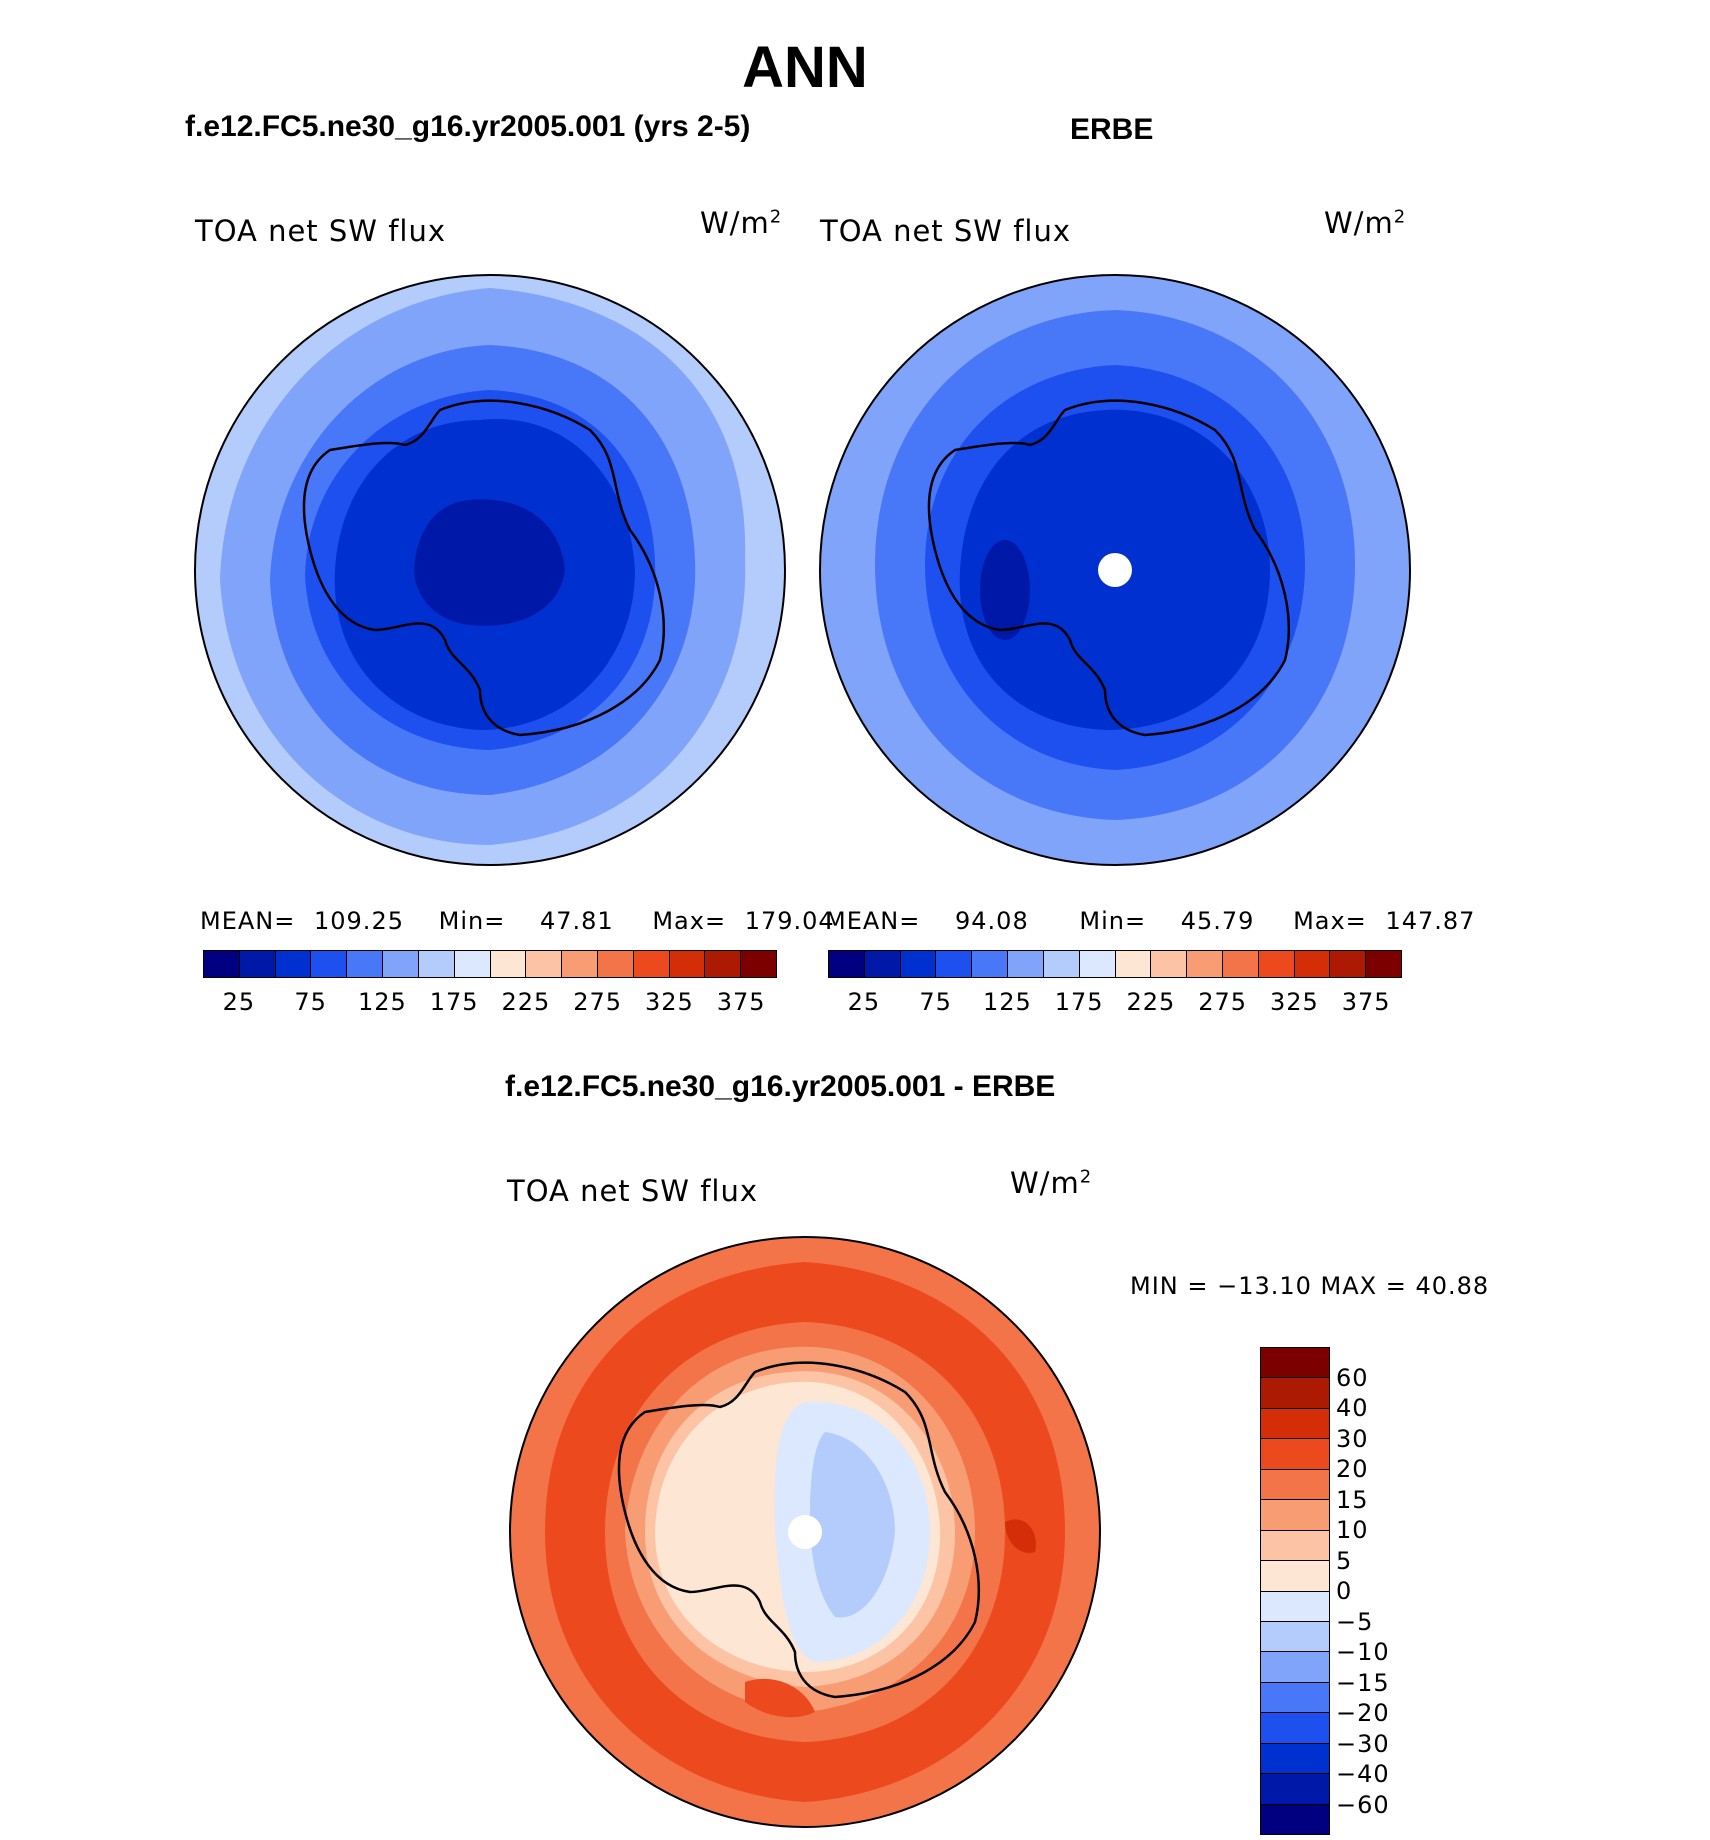 The height and width of the screenshot is (1840, 1710). Describe the element at coordinates (805, 1532) in the screenshot. I see `diff-polar-map` at that location.